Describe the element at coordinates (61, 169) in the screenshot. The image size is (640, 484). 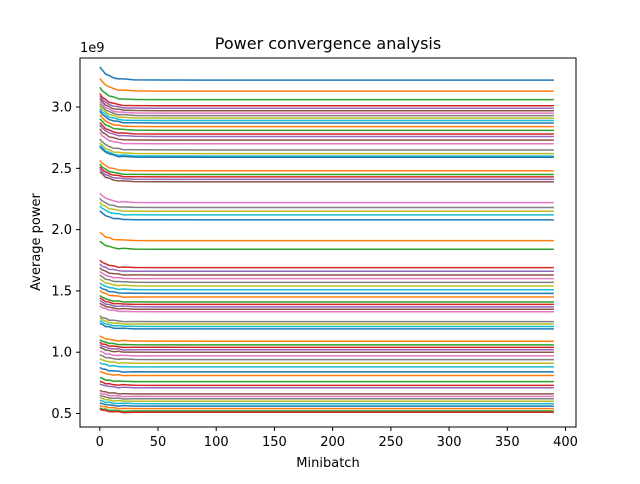
I see `y-tick-label: 2.5` at that location.